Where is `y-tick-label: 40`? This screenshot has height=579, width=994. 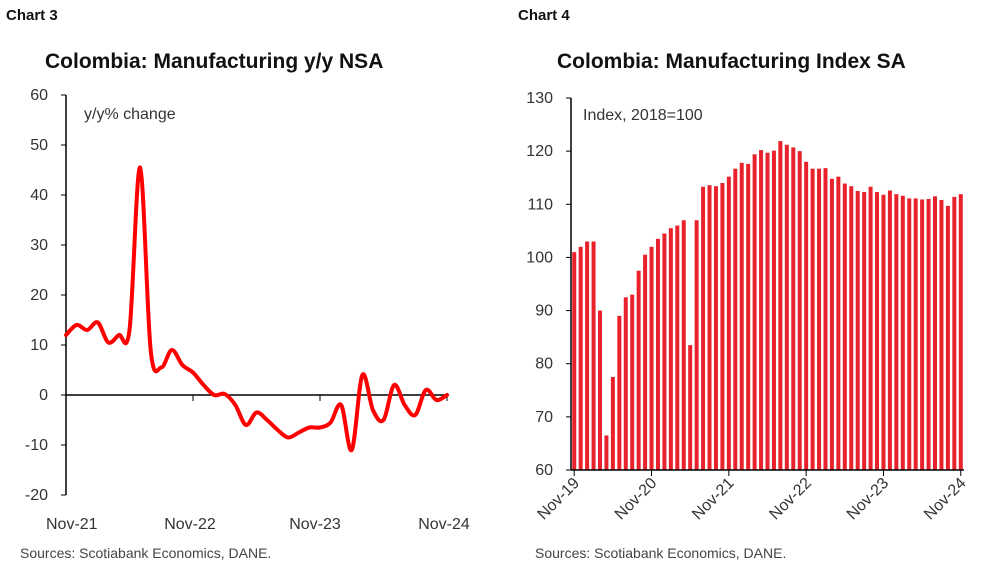 y-tick-label: 40 is located at coordinates (39, 195).